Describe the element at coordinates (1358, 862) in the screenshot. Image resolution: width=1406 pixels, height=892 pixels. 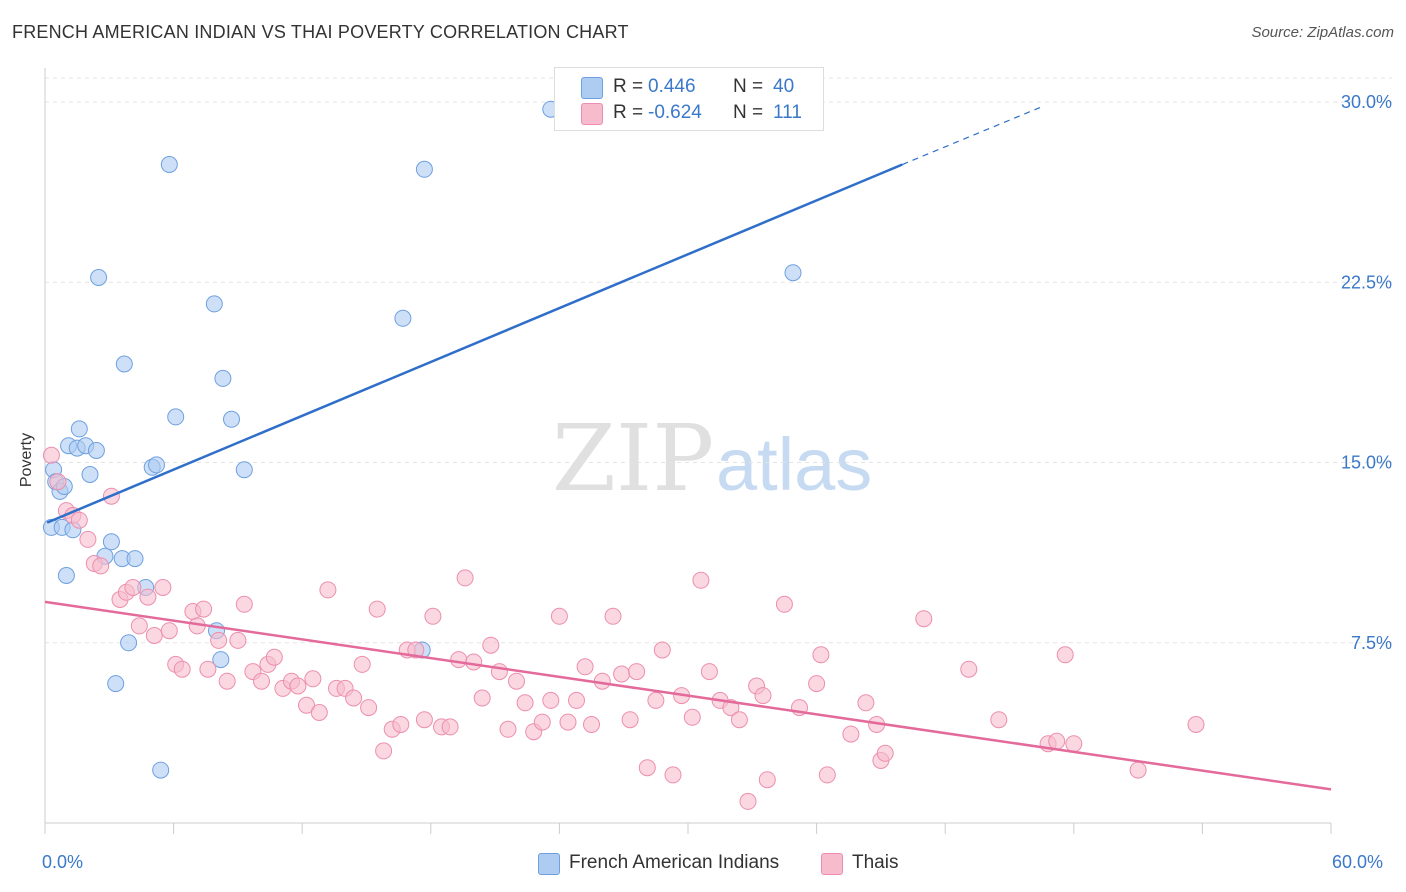
I see `x-tick-max: 60.0%` at that location.